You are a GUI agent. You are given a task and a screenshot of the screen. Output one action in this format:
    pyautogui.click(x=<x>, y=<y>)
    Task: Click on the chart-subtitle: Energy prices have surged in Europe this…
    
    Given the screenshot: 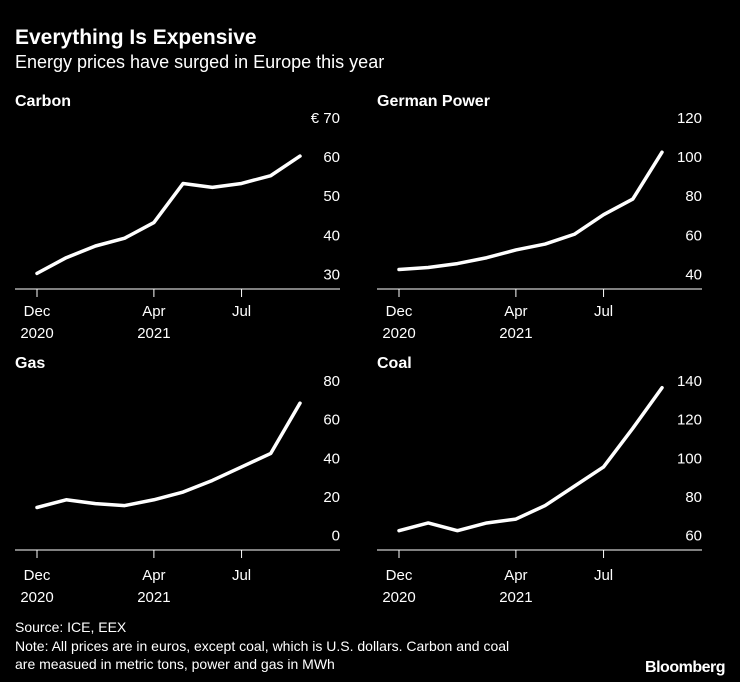 What is the action you would take?
    pyautogui.click(x=199, y=62)
    